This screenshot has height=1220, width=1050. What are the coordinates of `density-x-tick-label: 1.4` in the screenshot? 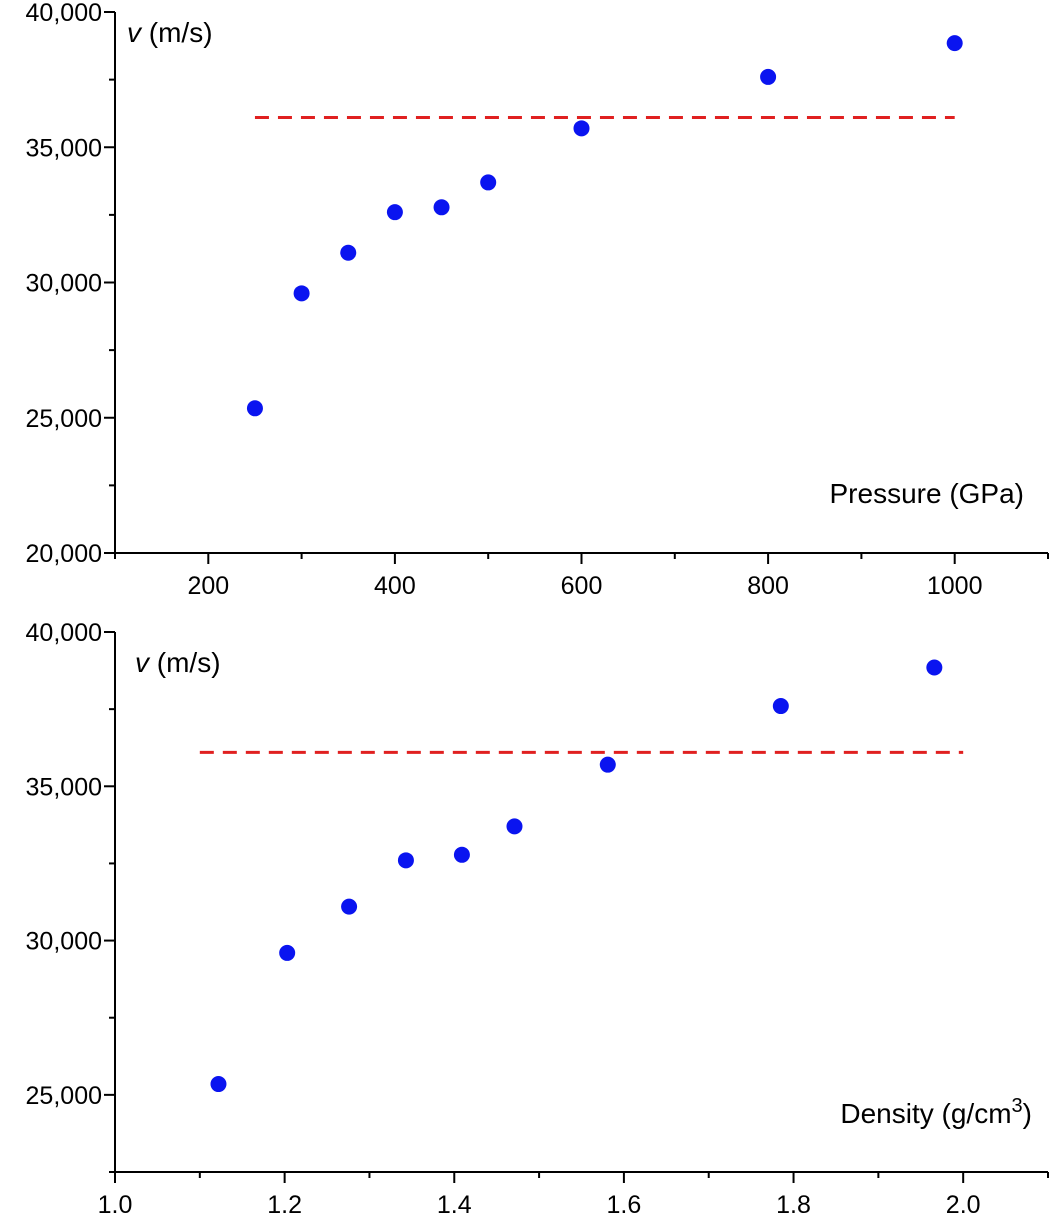 It's located at (454, 1205).